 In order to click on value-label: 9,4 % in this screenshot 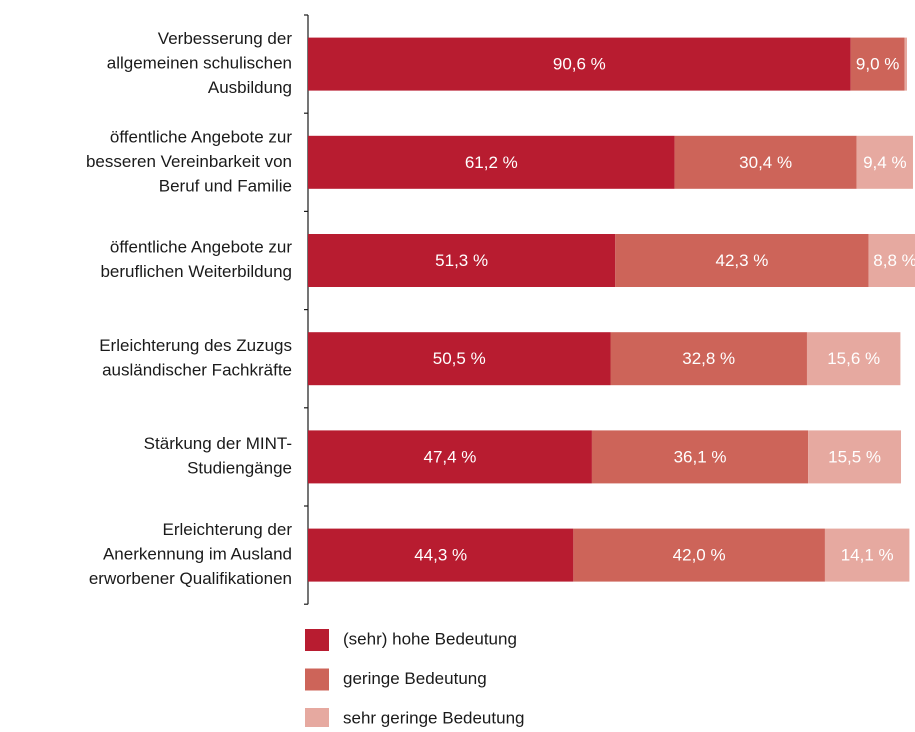, I will do `click(884, 162)`.